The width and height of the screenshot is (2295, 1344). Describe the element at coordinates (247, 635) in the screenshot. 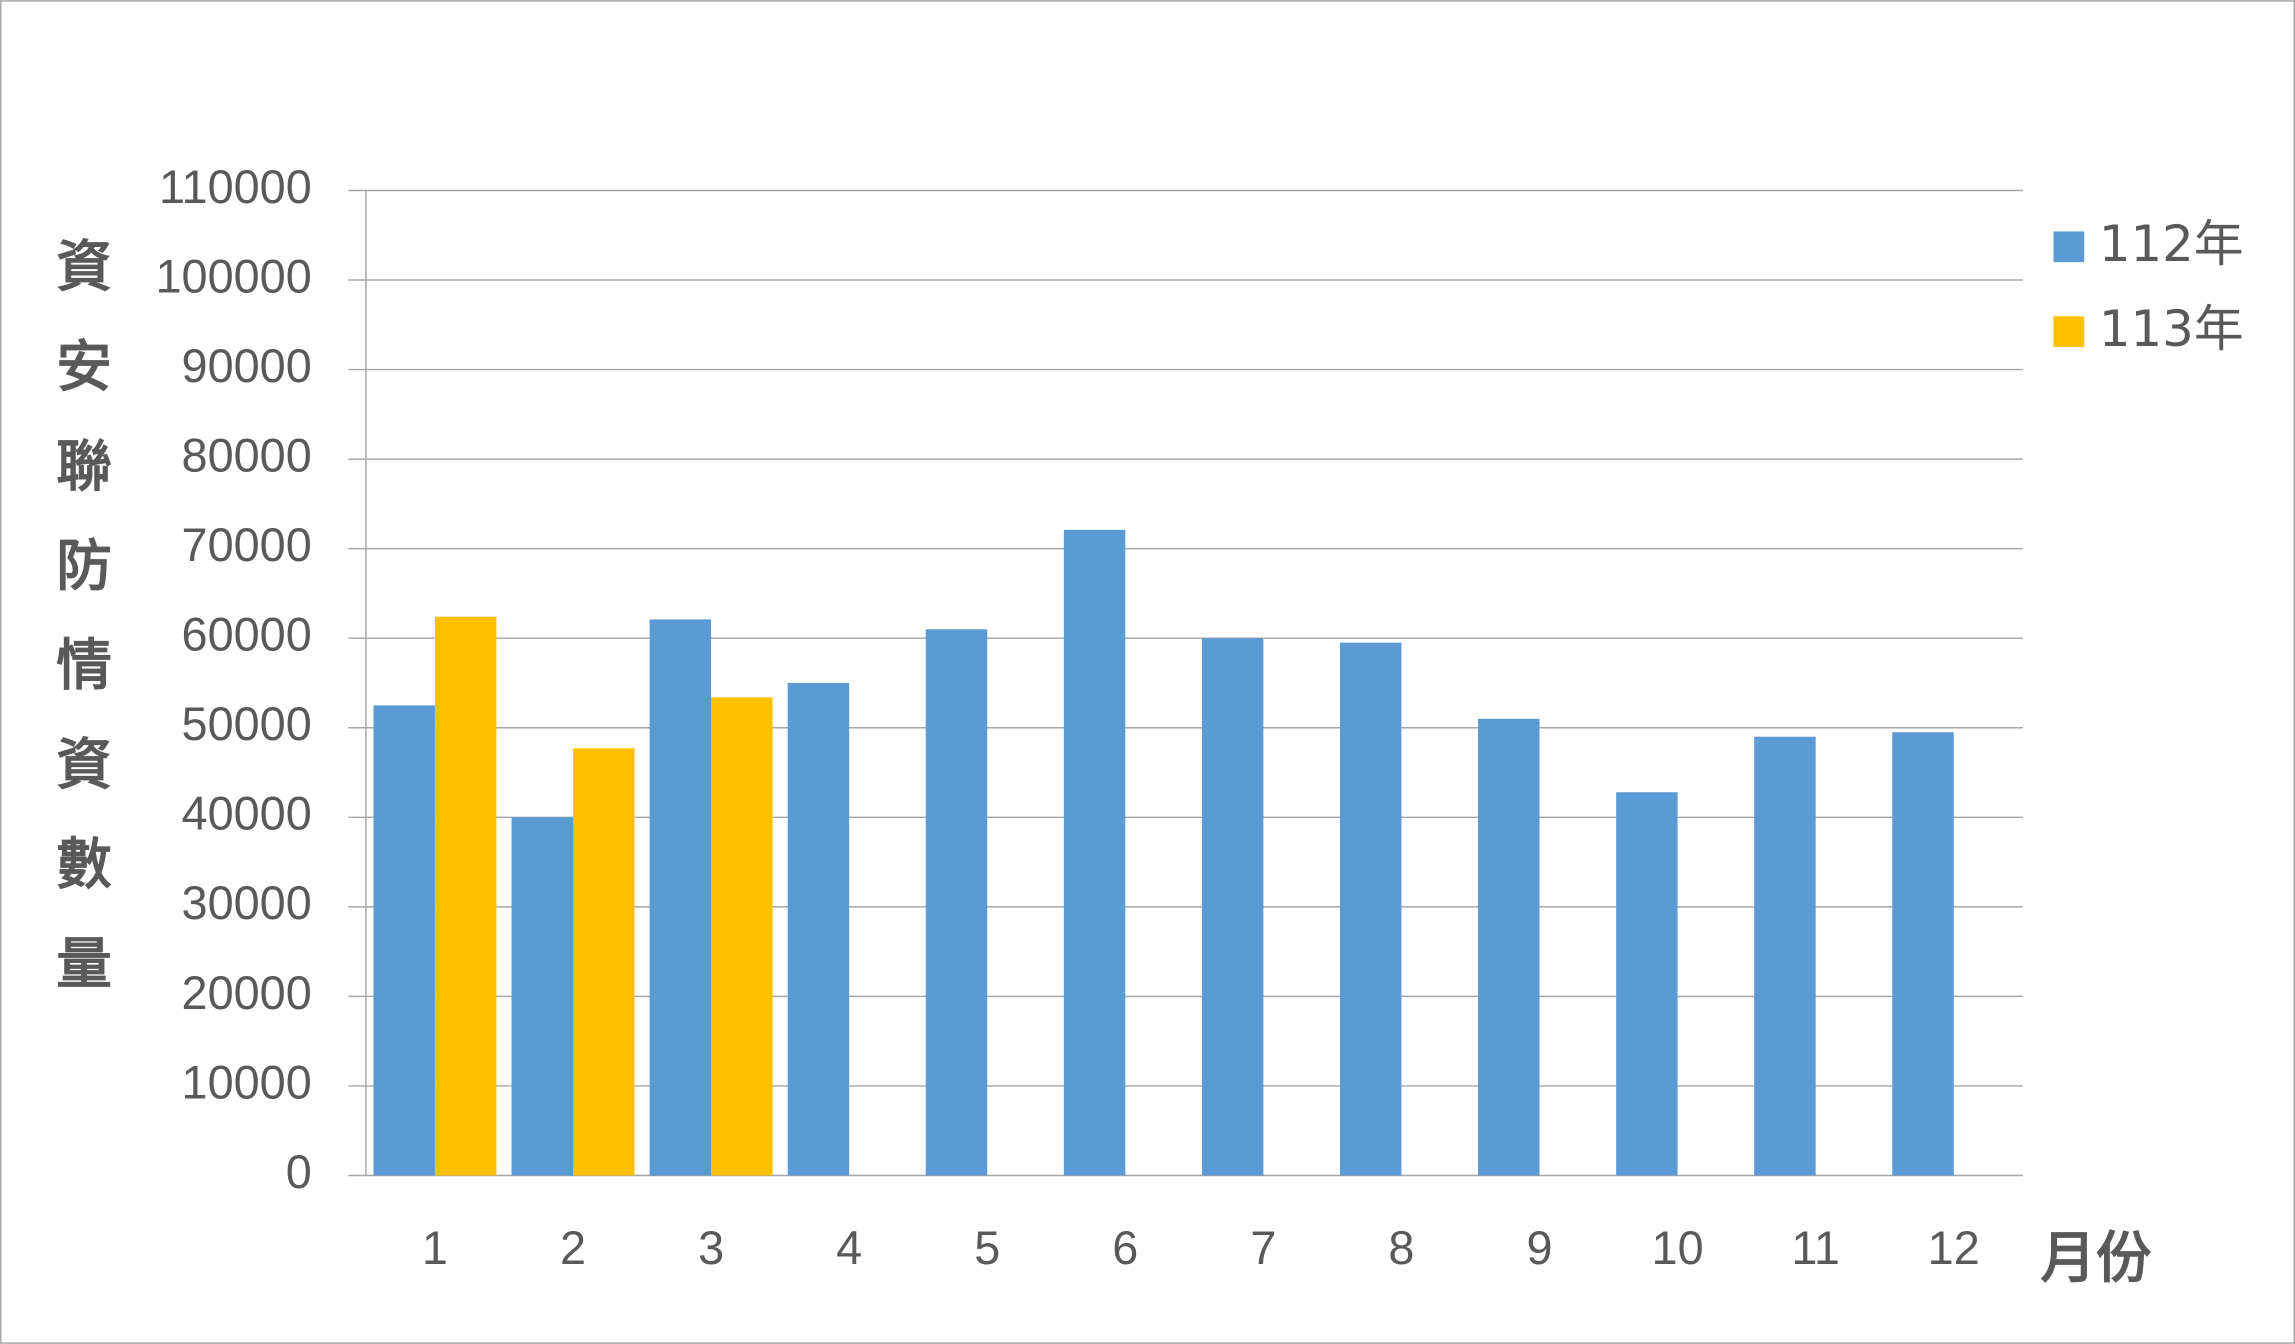

I see `y-tick-label: 60000` at that location.